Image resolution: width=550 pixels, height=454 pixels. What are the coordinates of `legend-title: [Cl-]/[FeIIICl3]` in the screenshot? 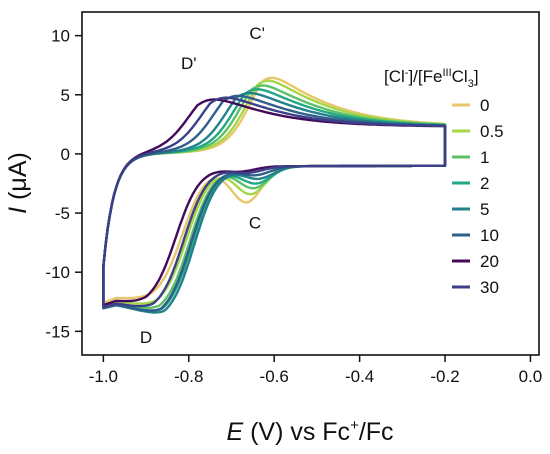 It's located at (431, 78).